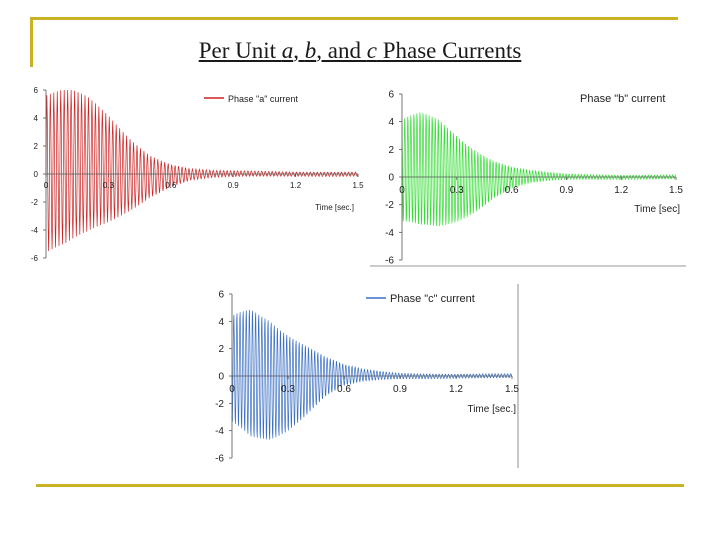 The width and height of the screenshot is (720, 540). What do you see at coordinates (263, 99) in the screenshot?
I see `legend-label: Phase "a" current` at bounding box center [263, 99].